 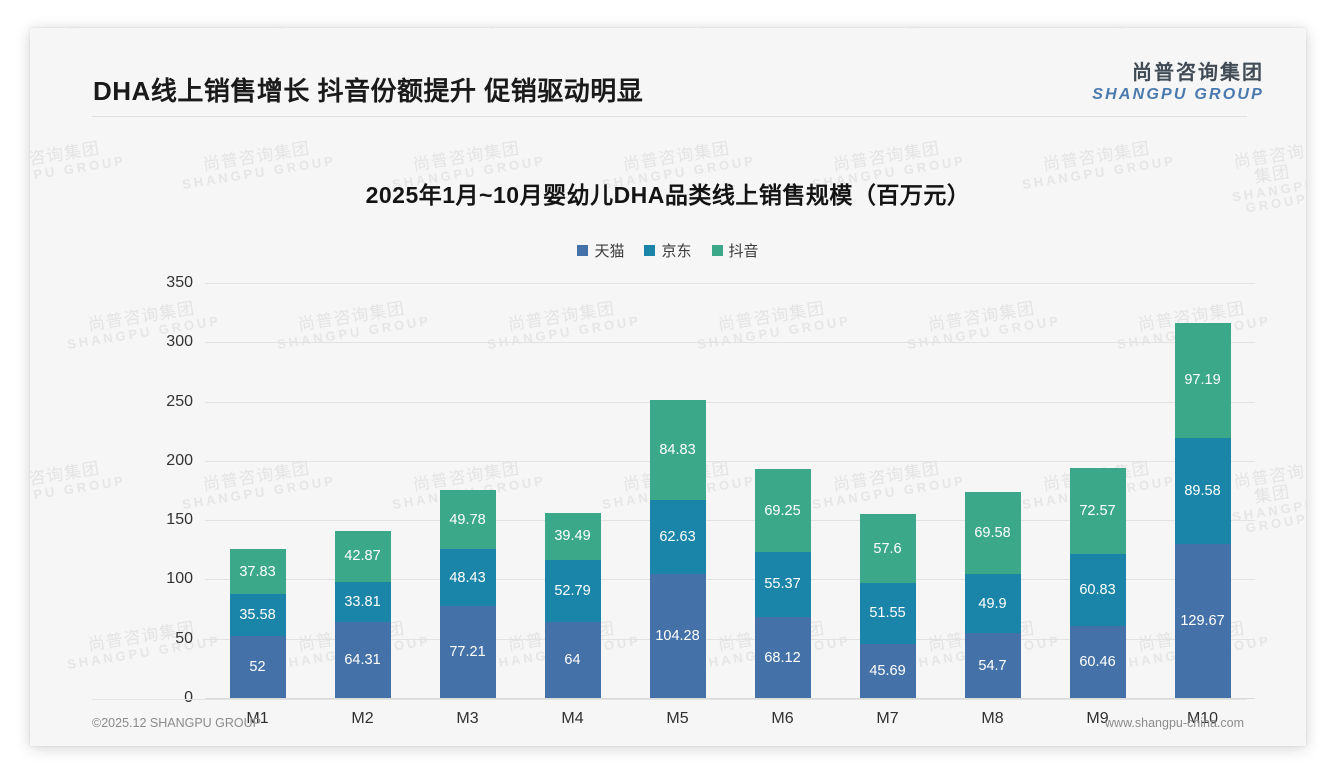 I want to click on bar-segment-抖音: 84.83, so click(x=677, y=450).